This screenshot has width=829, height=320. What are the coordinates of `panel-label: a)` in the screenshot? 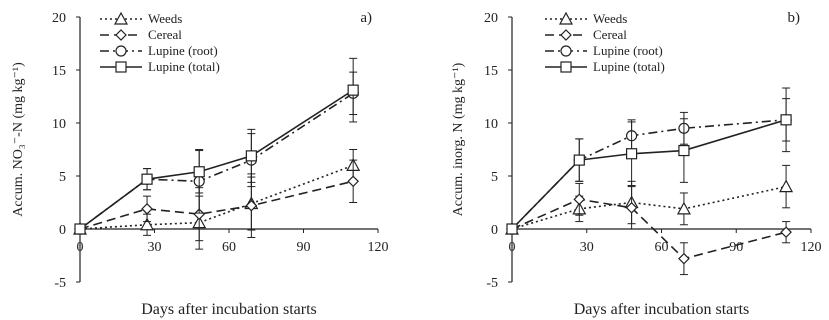 It's located at (366, 18).